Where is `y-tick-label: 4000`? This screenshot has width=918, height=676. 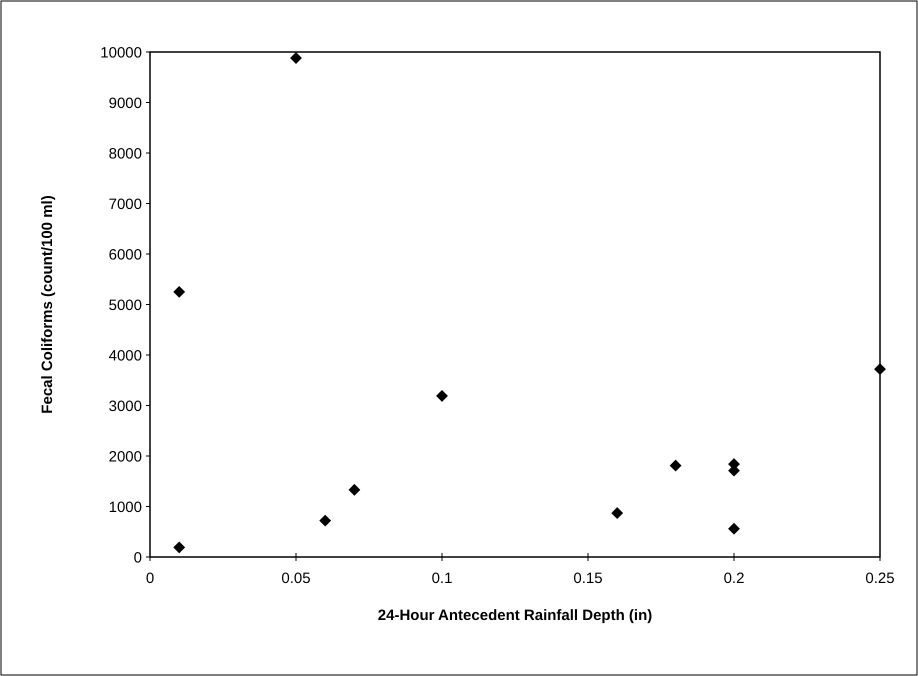 y-tick-label: 4000 is located at coordinates (125, 355).